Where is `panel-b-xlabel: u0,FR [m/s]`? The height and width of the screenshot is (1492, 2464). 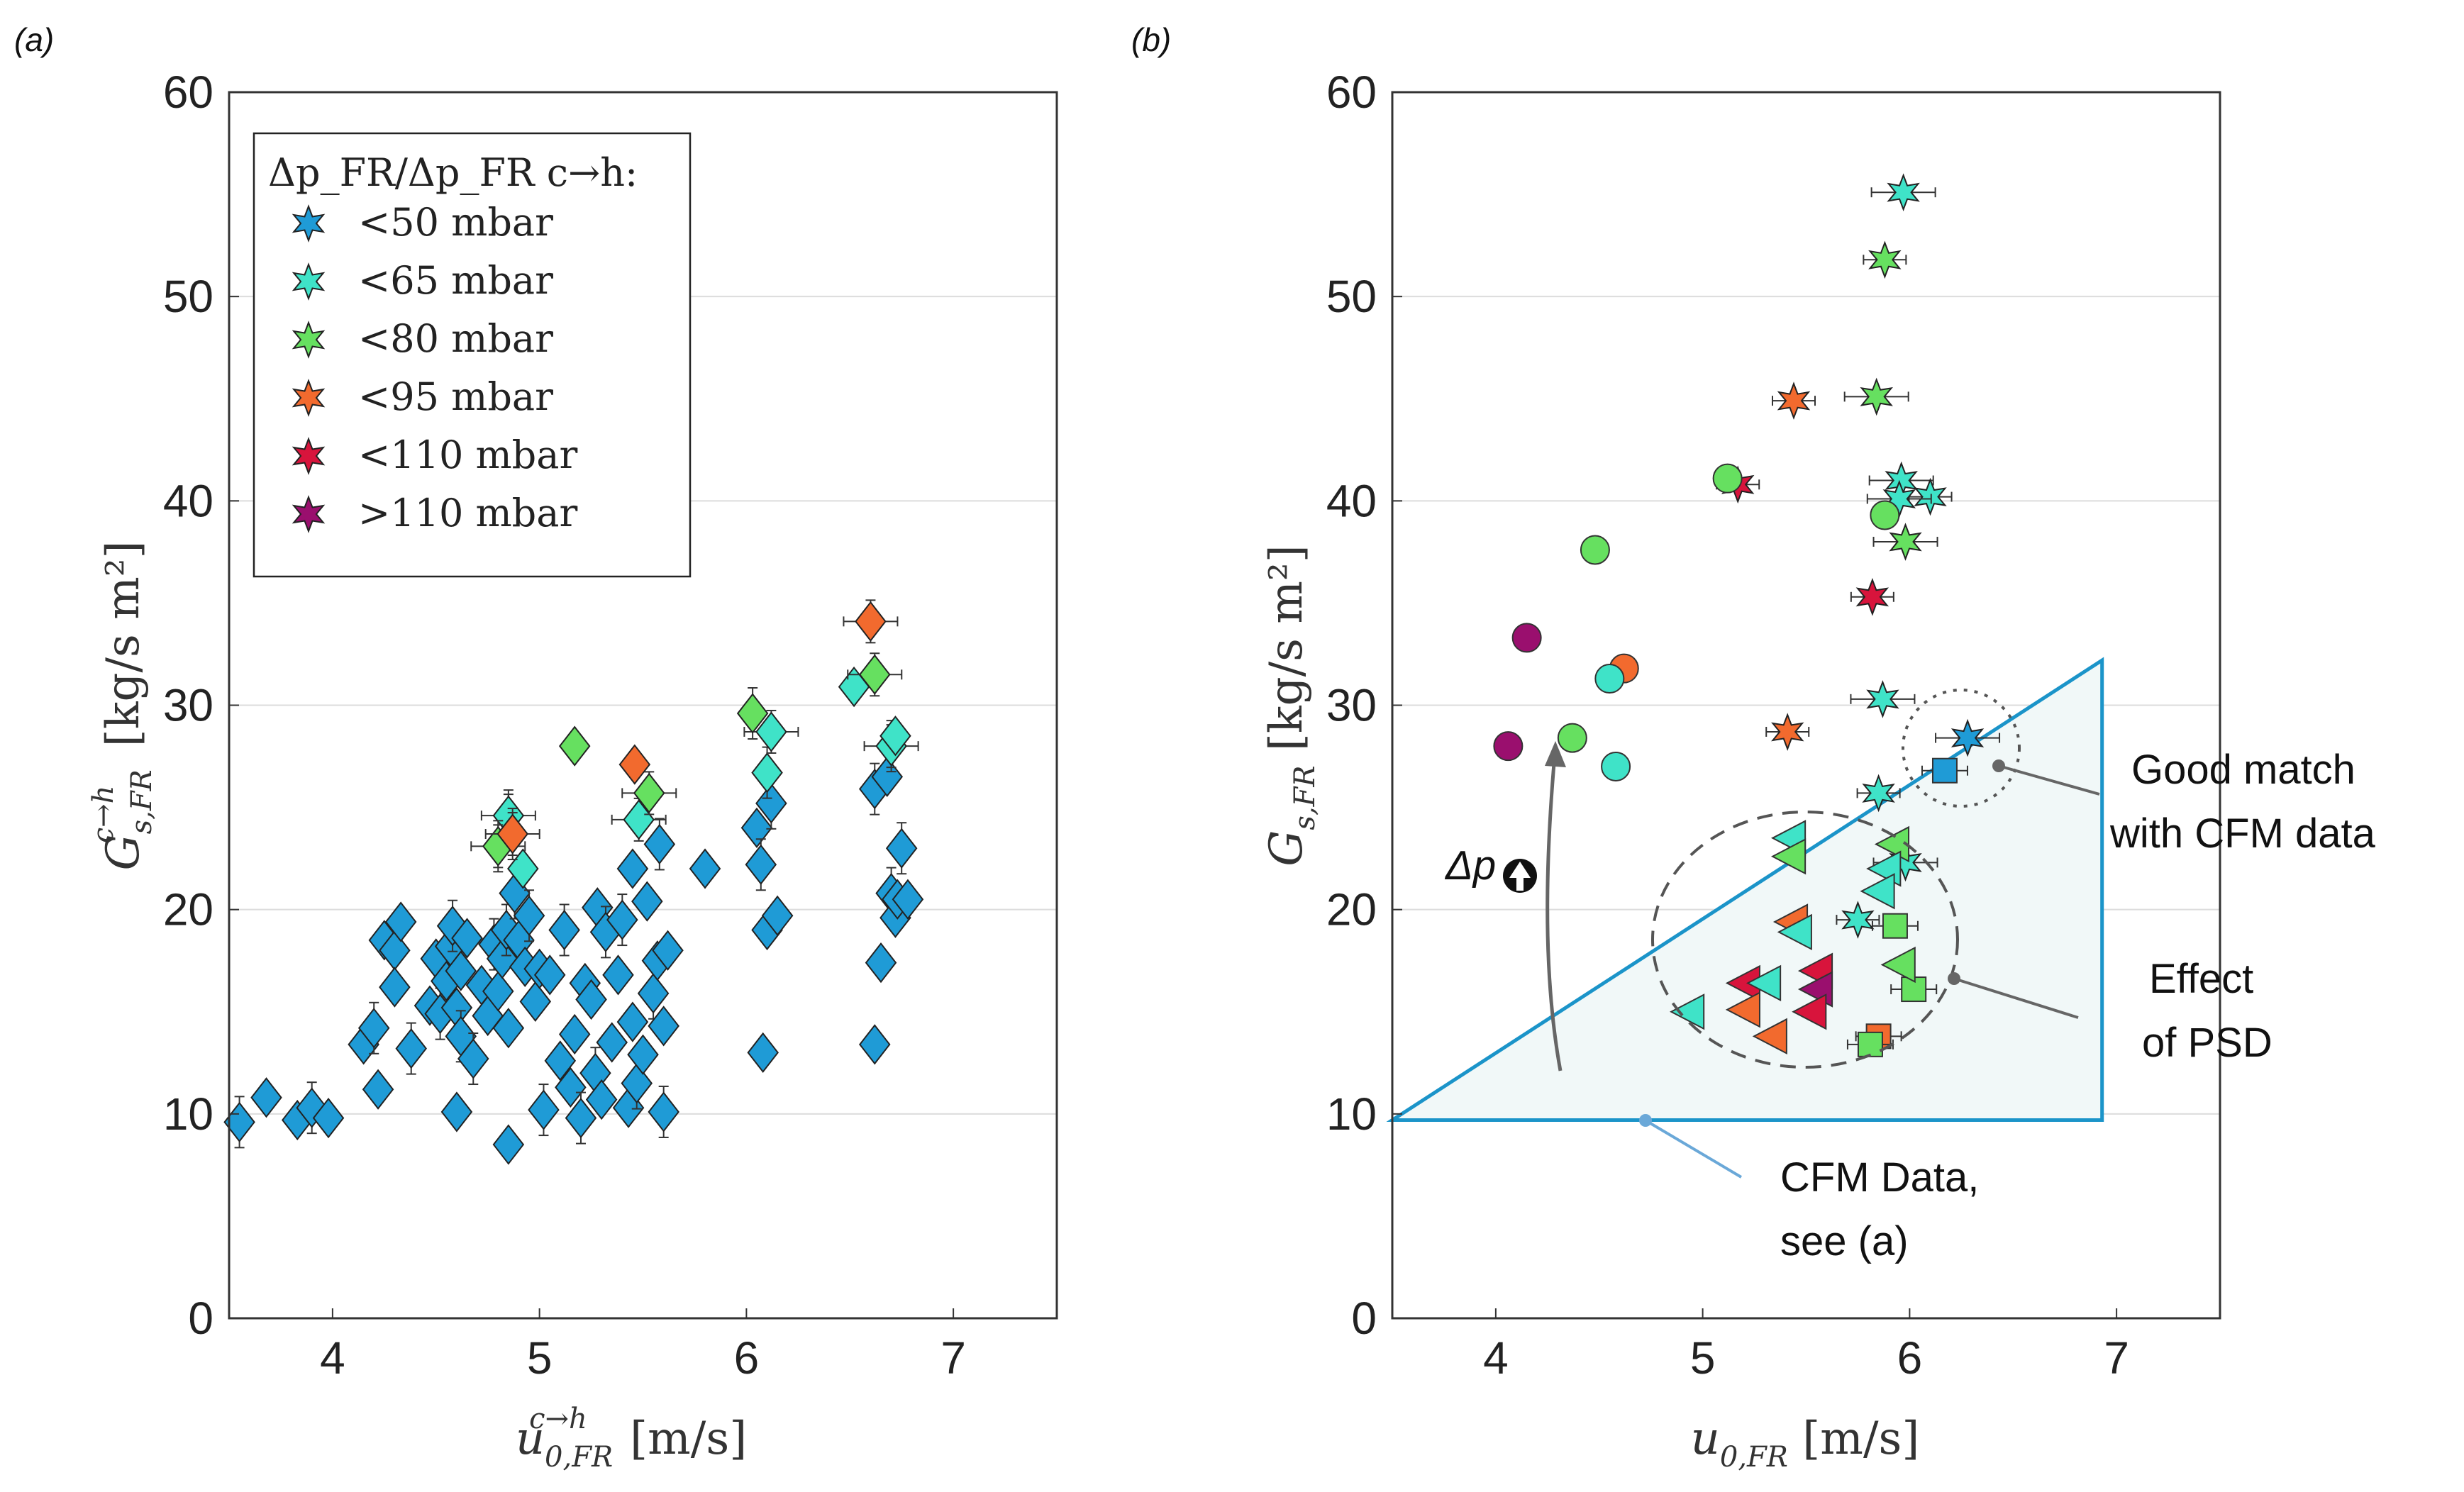
panel-b-xlabel: u0,FR [m/s] is located at coordinates (1805, 1444).